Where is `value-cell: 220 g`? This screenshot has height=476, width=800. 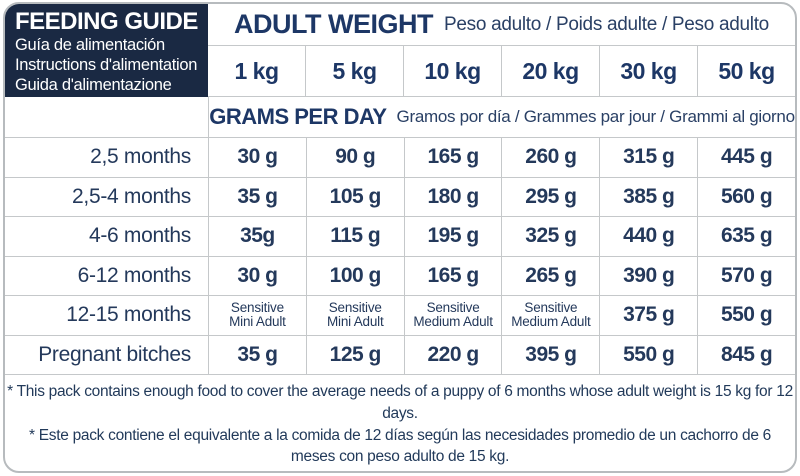
value-cell: 220 g is located at coordinates (452, 354).